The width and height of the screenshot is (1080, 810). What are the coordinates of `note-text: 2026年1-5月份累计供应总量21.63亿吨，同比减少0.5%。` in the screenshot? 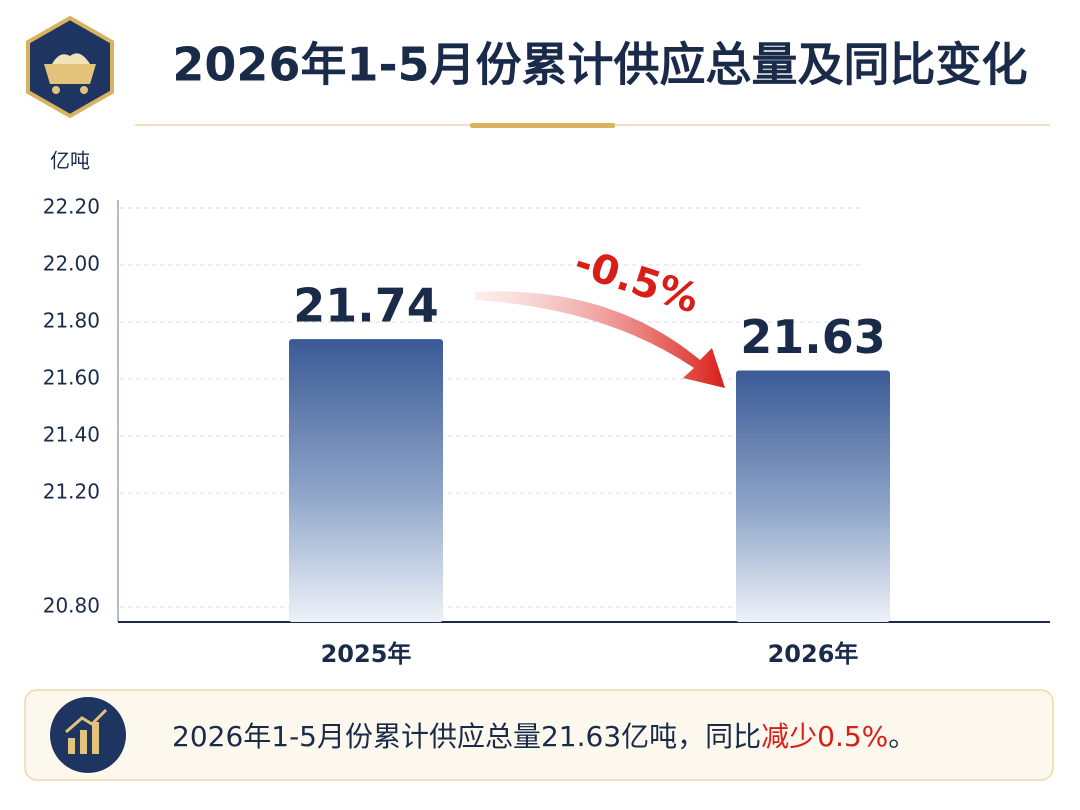 It's located at (544, 736).